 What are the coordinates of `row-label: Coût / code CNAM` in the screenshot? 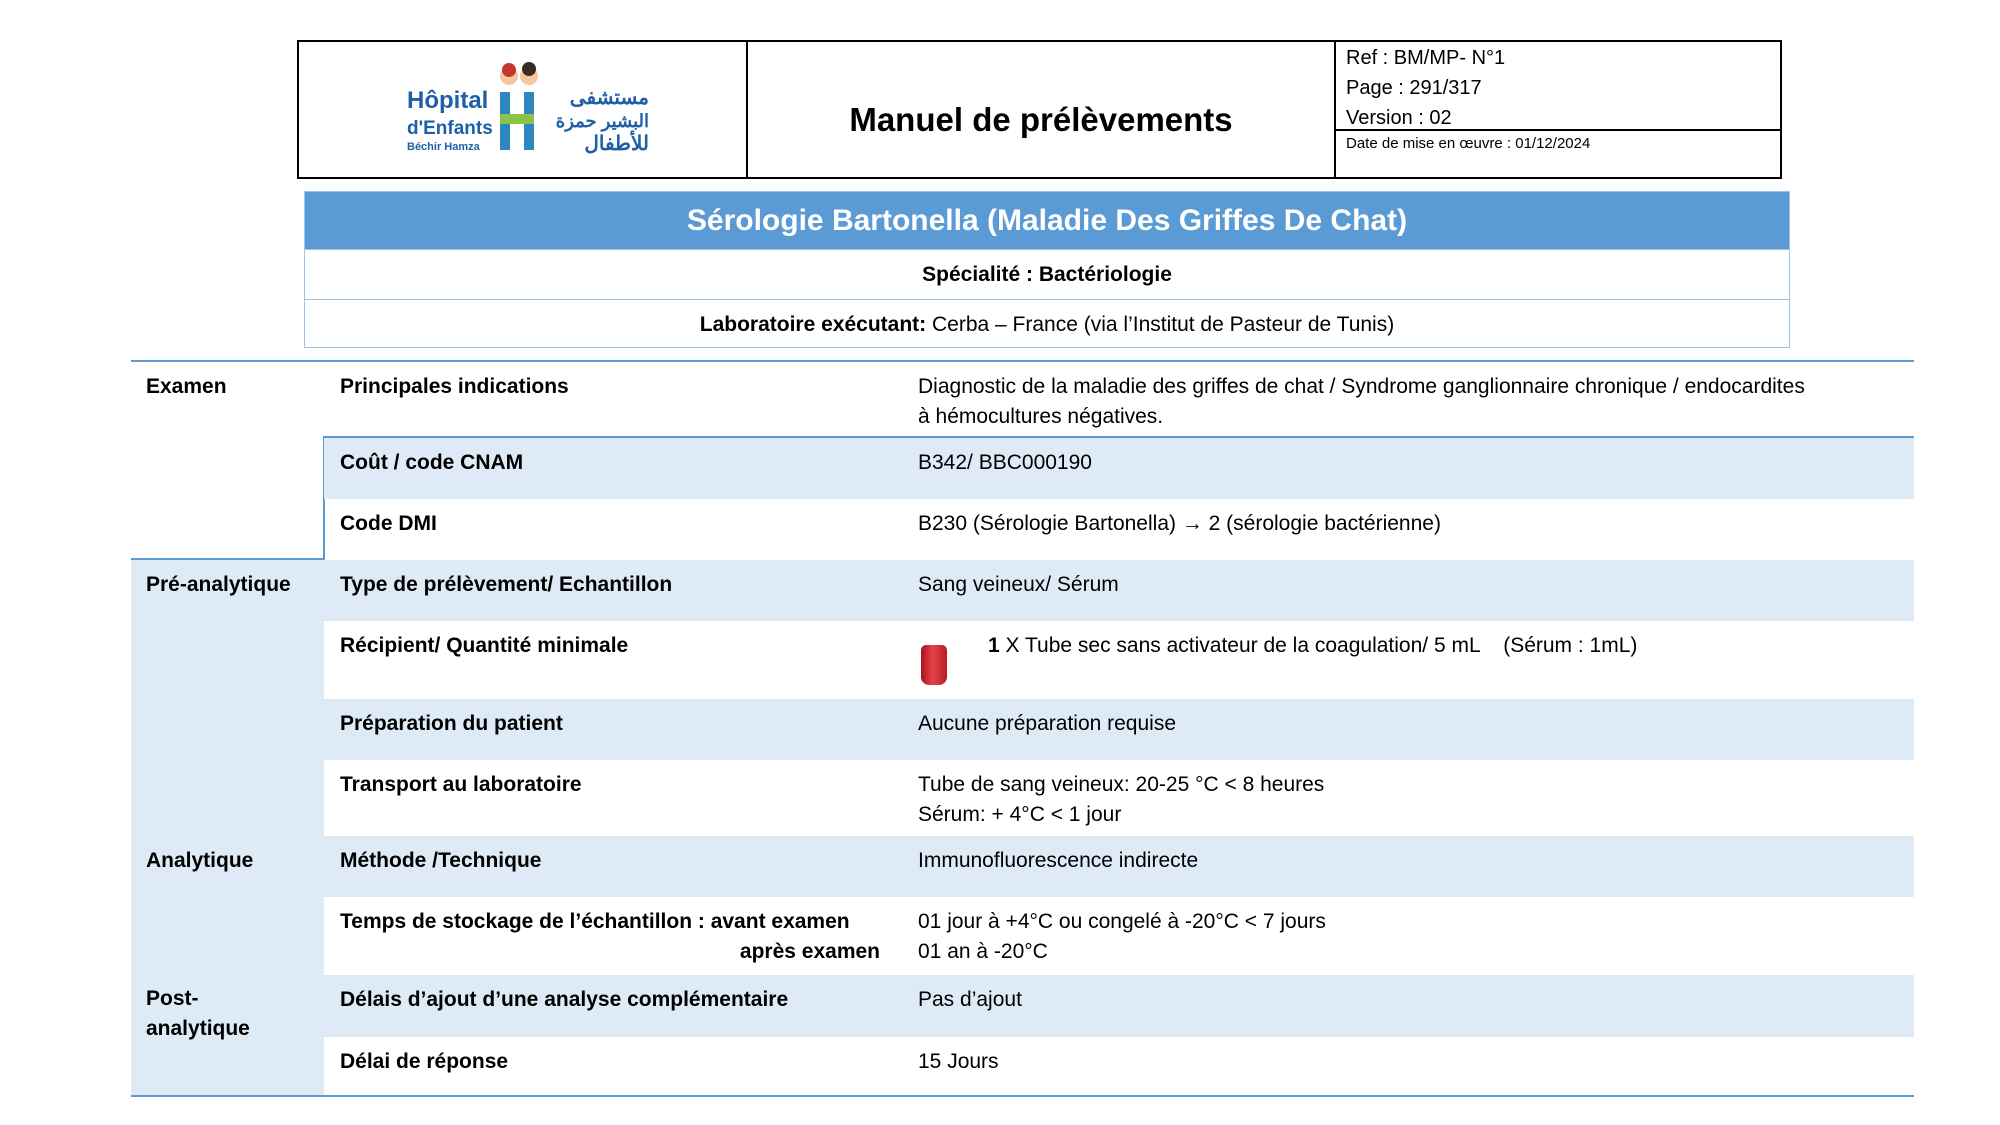 It's located at (432, 462).